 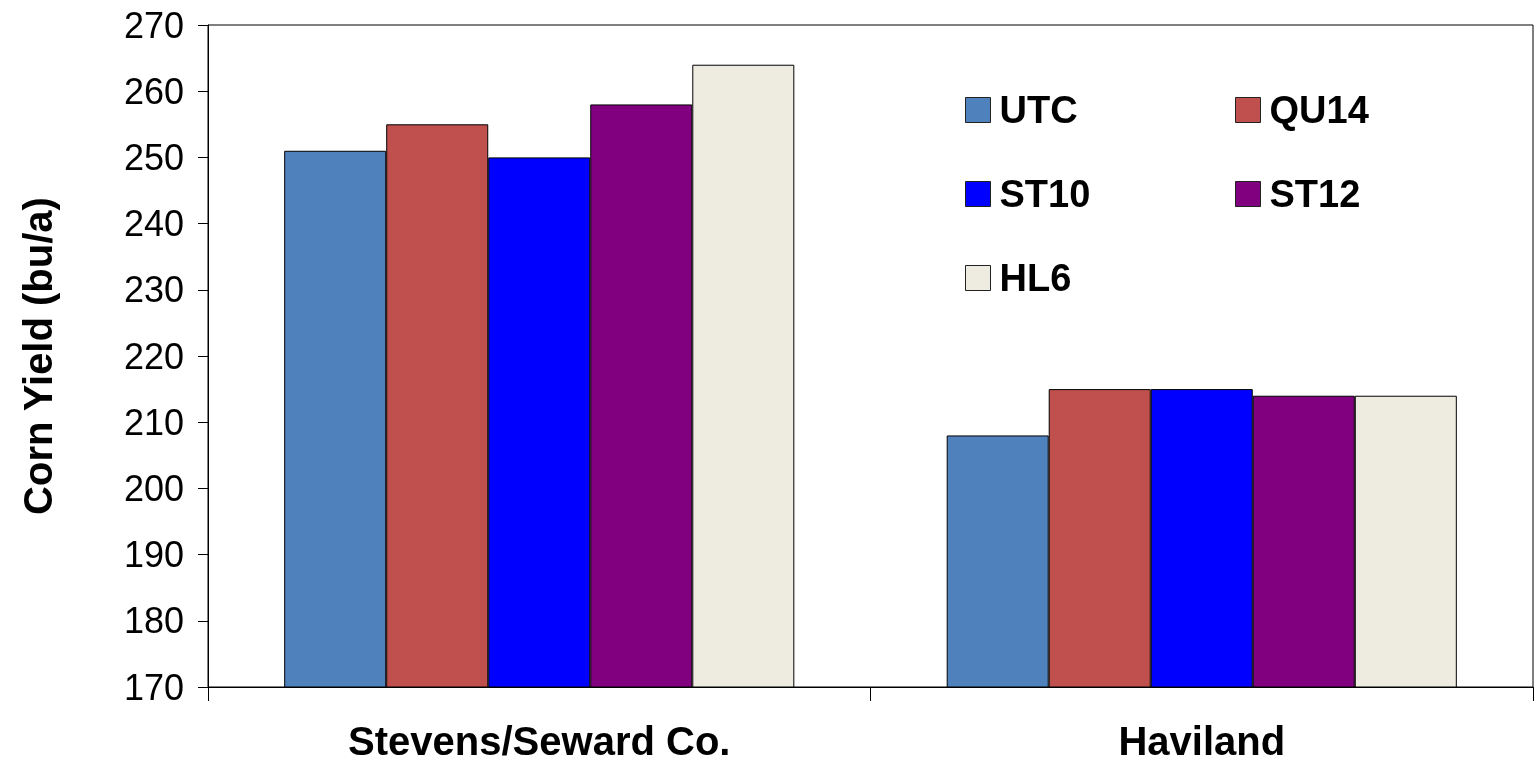 I want to click on y-tick-label: 210, so click(x=153, y=422).